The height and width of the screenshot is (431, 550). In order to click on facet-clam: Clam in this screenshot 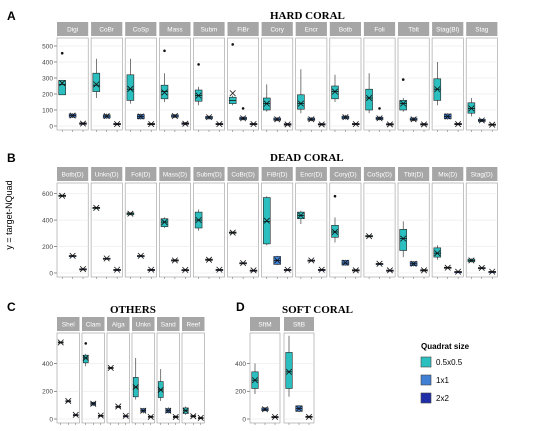, I will do `click(93, 371)`.